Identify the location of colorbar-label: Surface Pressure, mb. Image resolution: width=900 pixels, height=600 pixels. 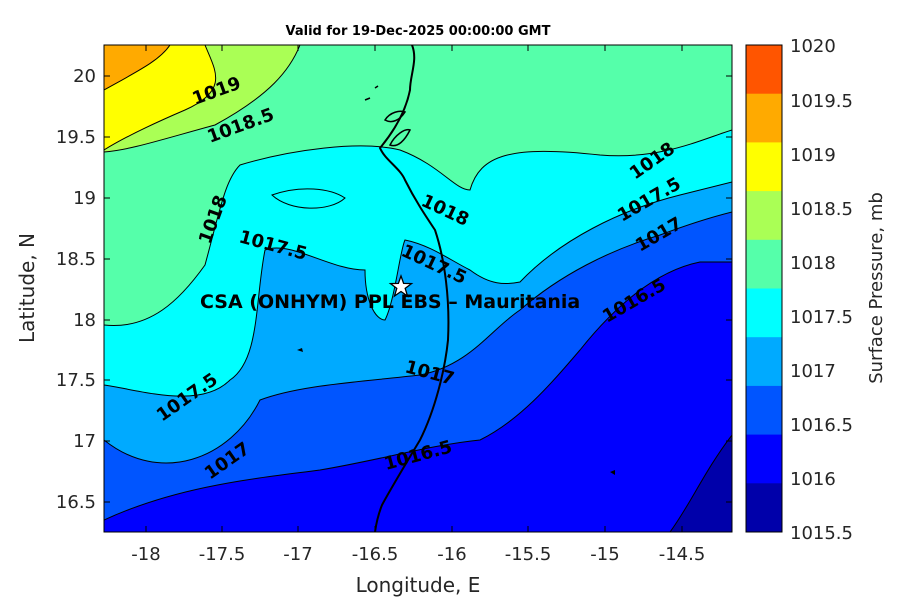
(876, 288).